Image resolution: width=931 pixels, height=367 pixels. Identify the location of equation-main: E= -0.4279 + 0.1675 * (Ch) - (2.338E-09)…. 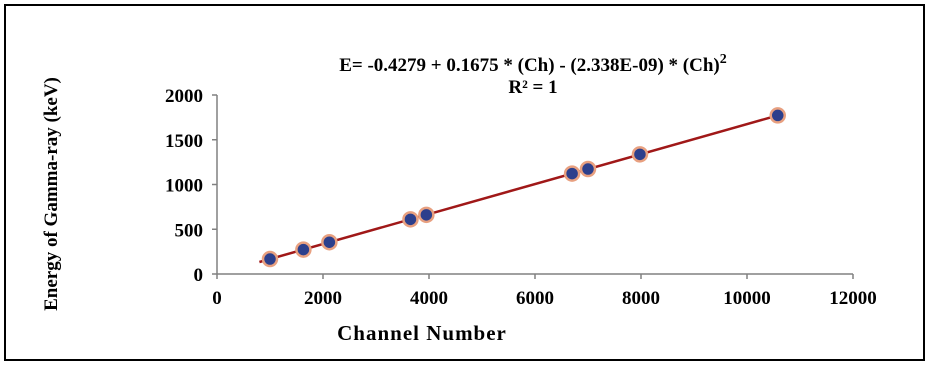
(529, 65).